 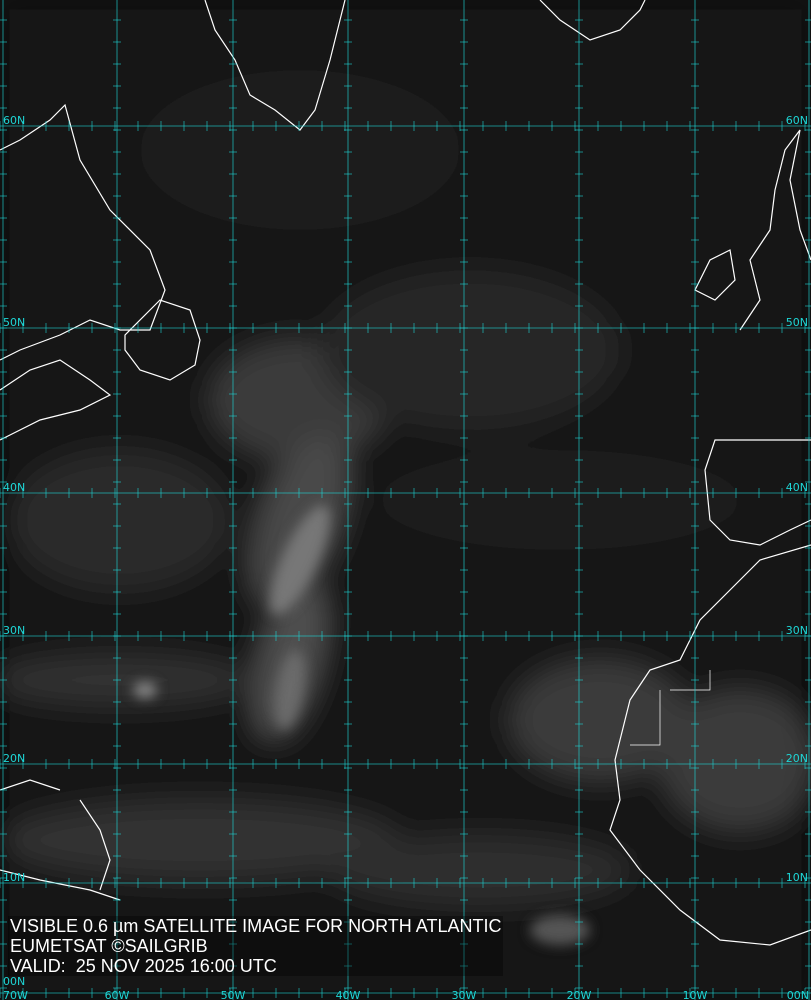 I want to click on africa-coast, so click(x=710, y=745).